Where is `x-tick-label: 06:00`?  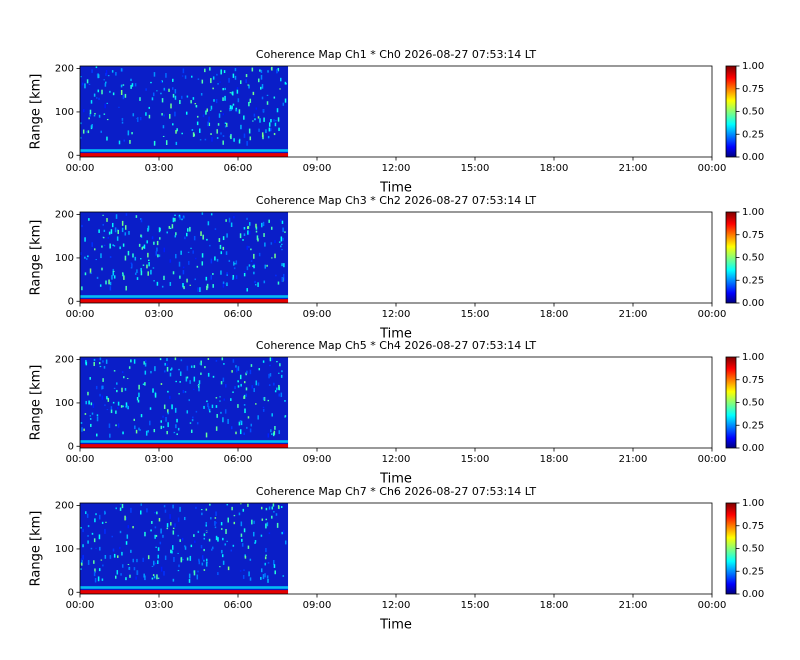 x-tick-label: 06:00 is located at coordinates (238, 168).